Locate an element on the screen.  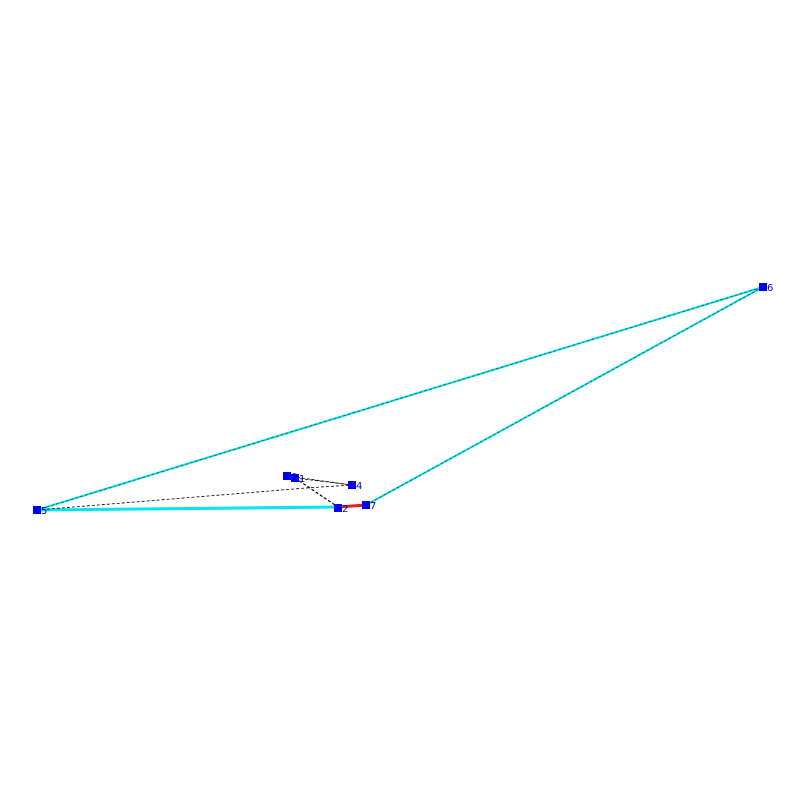
node-label: 6 is located at coordinates (770, 288).